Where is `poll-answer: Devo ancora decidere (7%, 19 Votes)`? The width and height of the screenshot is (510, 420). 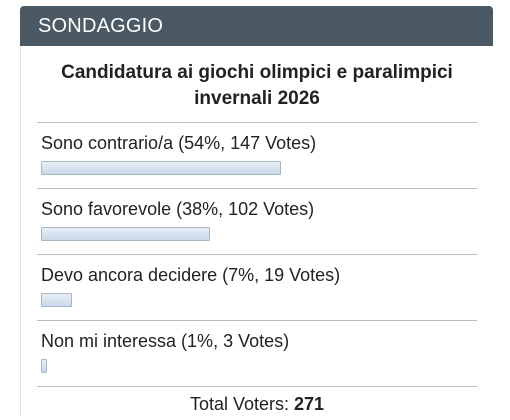 poll-answer: Devo ancora decidere (7%, 19 Votes) is located at coordinates (257, 287).